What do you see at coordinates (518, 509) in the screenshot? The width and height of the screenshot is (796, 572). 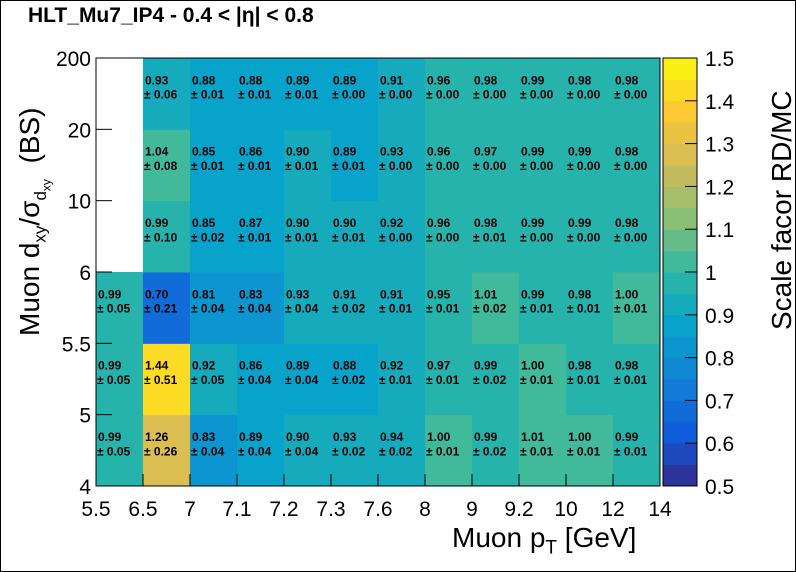 I see `x-tick-label: 9.2` at bounding box center [518, 509].